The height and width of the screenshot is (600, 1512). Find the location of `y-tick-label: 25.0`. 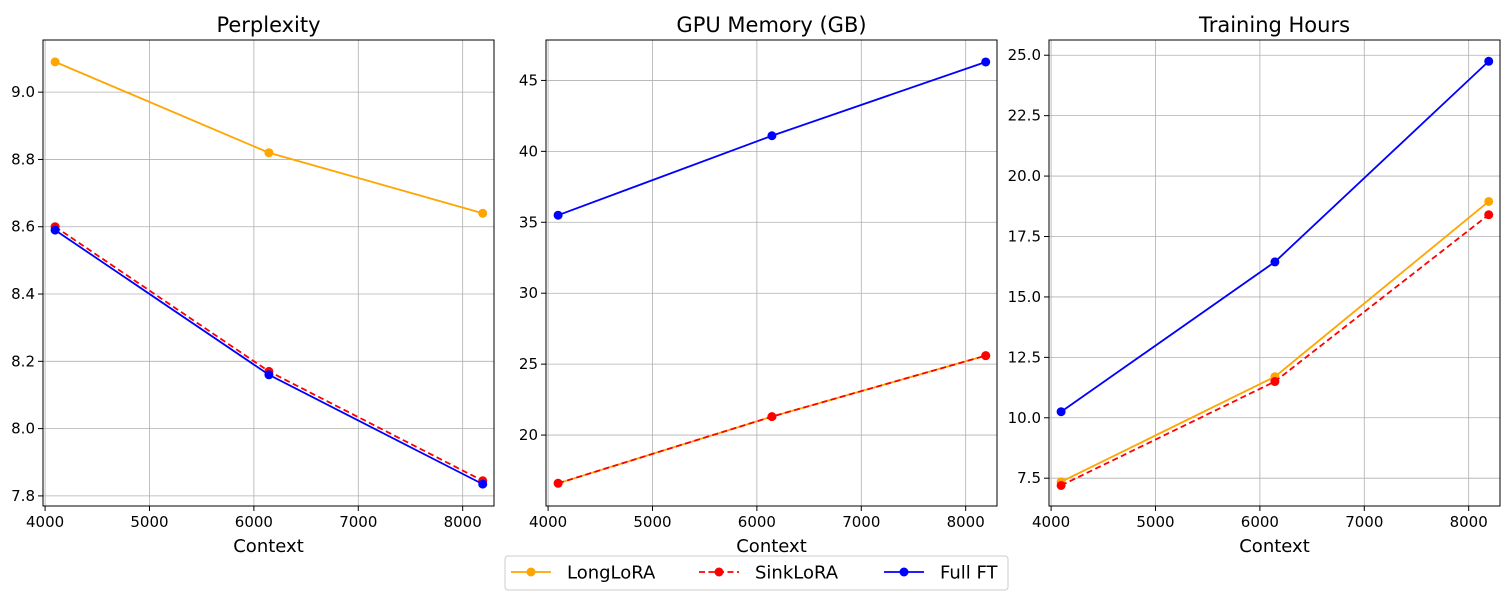

y-tick-label: 25.0 is located at coordinates (1024, 55).